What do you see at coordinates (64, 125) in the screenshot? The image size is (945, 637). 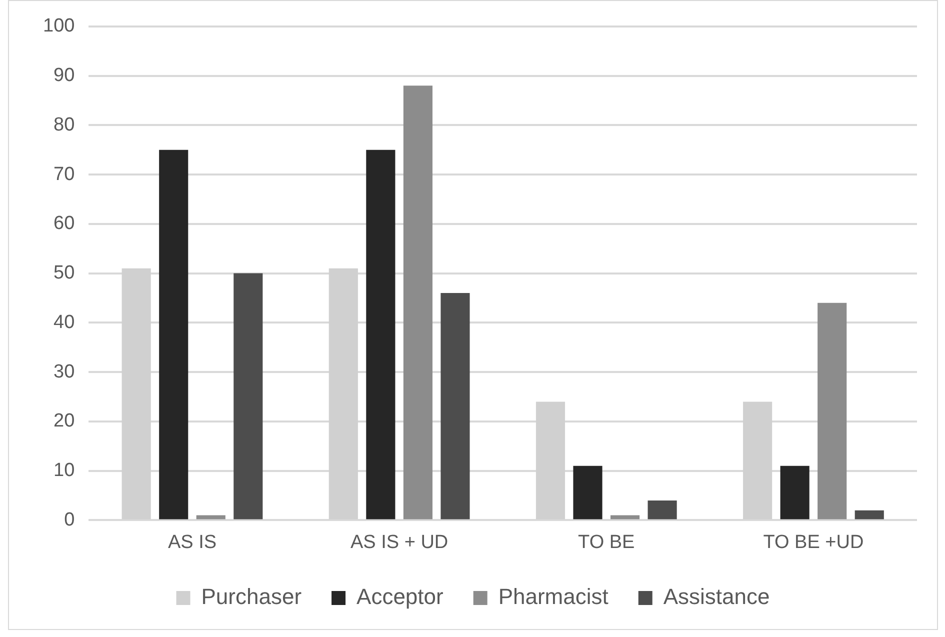 I see `y-tick-label: 80` at bounding box center [64, 125].